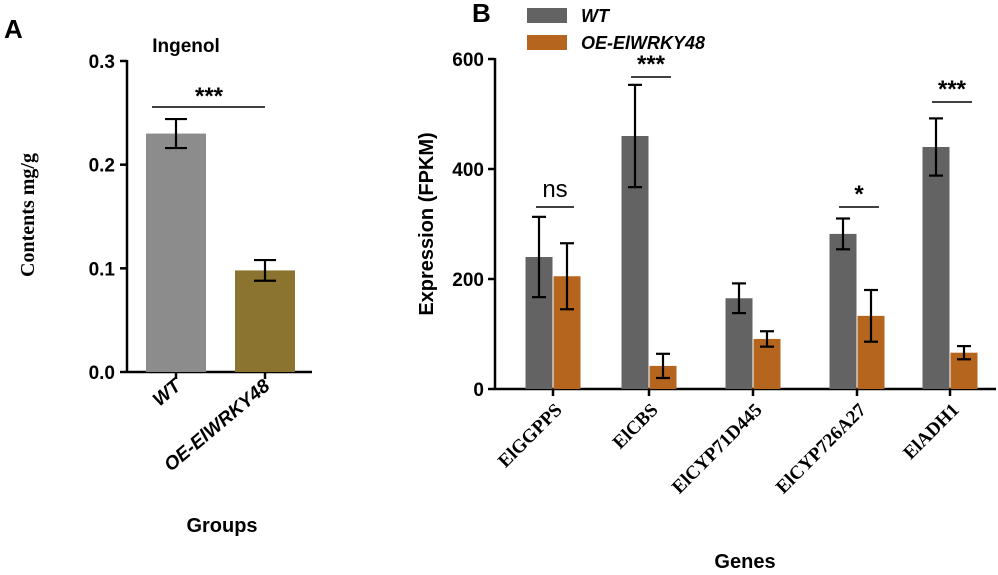  Describe the element at coordinates (468, 280) in the screenshot. I see `panel-b-y-tick-label: 200` at that location.